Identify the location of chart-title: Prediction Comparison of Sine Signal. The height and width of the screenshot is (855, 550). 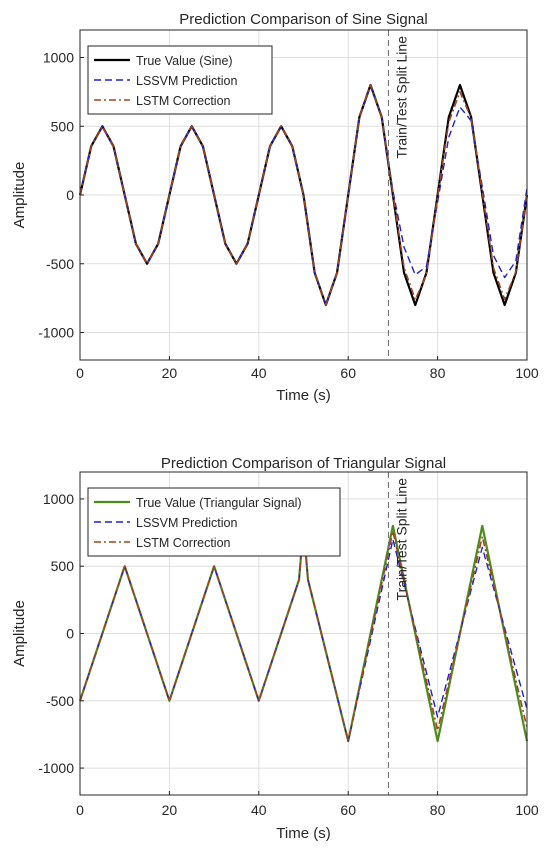
(303, 19).